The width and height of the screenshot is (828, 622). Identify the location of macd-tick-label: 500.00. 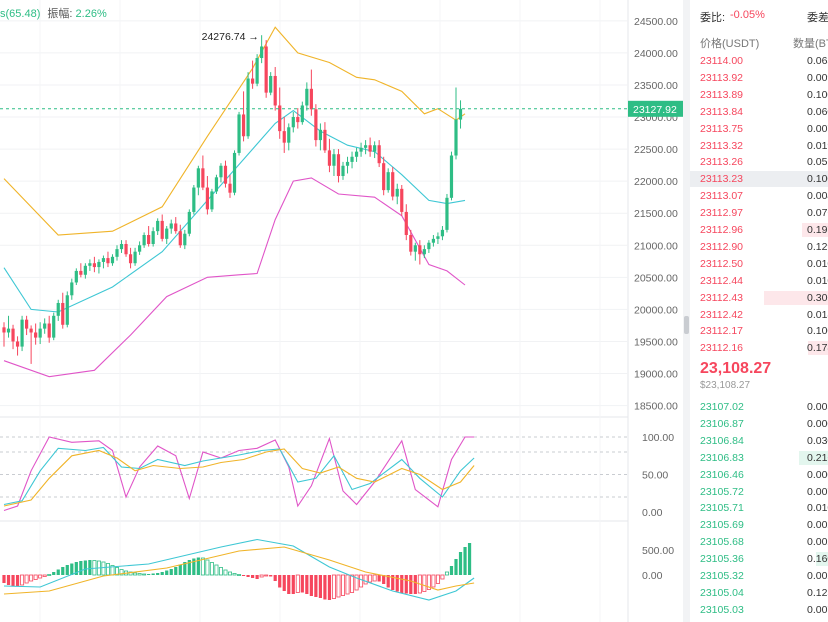
(658, 551).